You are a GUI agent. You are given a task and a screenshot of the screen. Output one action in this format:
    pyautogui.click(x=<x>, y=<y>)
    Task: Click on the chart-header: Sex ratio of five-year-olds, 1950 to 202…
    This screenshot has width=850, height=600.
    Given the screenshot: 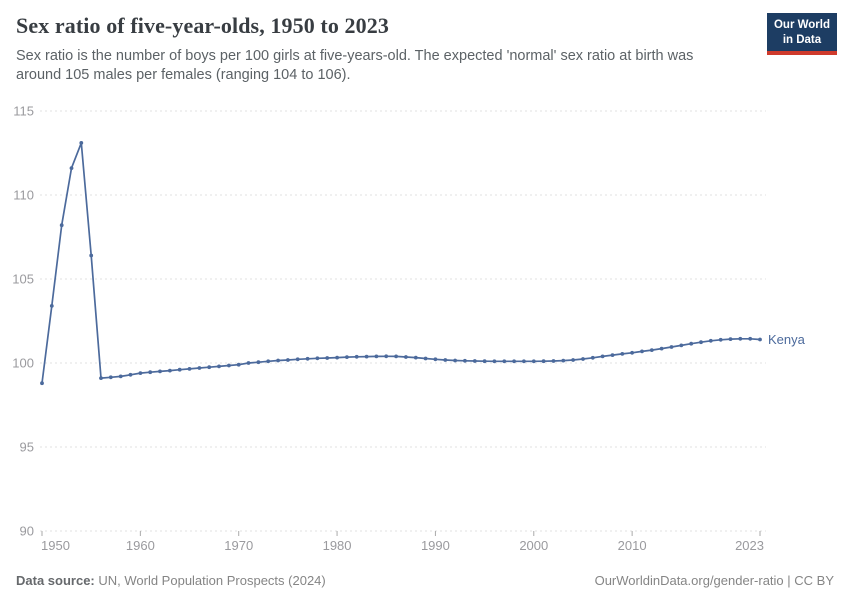 What is the action you would take?
    pyautogui.click(x=383, y=49)
    